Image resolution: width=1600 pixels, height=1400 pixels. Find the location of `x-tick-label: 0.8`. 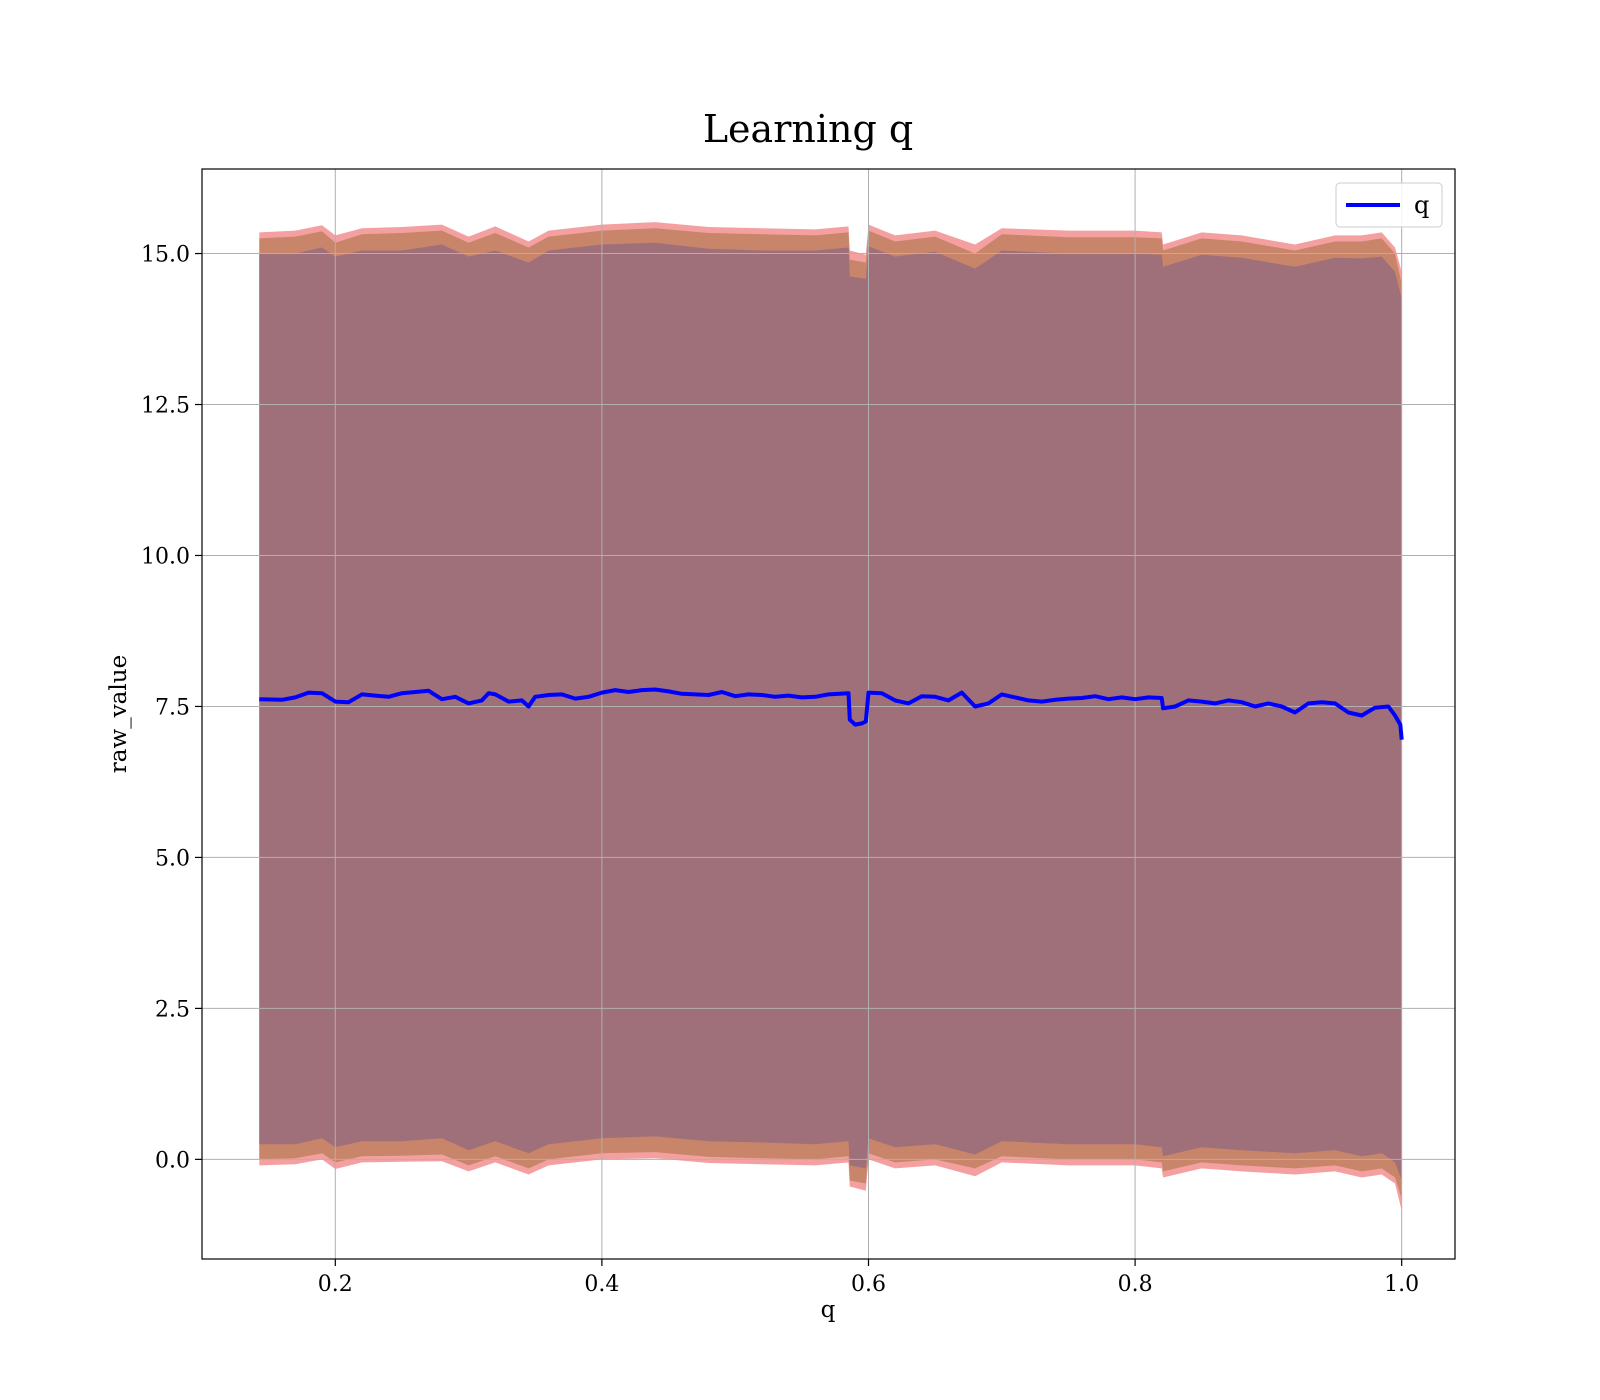

x-tick-label: 0.8 is located at coordinates (1135, 1284).